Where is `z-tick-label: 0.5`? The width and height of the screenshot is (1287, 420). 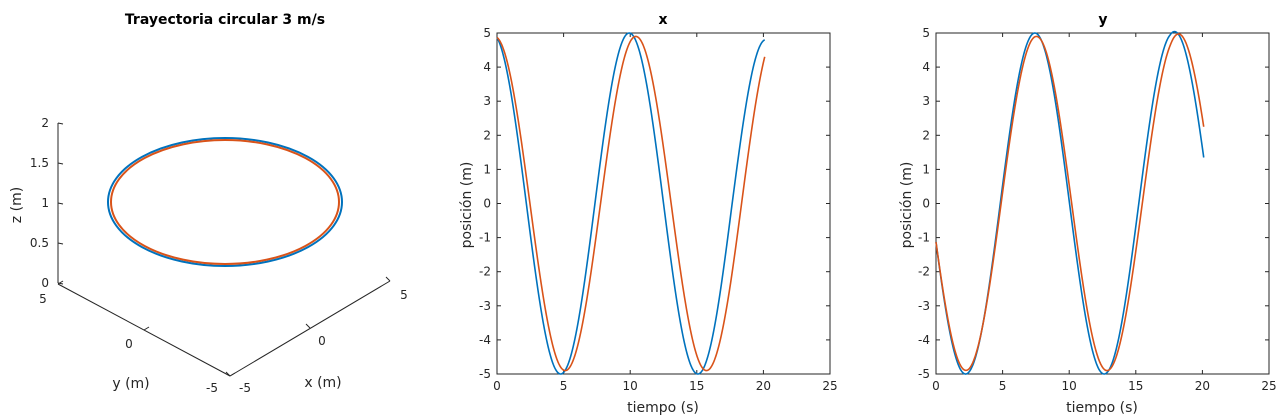 z-tick-label: 0.5 is located at coordinates (39, 243).